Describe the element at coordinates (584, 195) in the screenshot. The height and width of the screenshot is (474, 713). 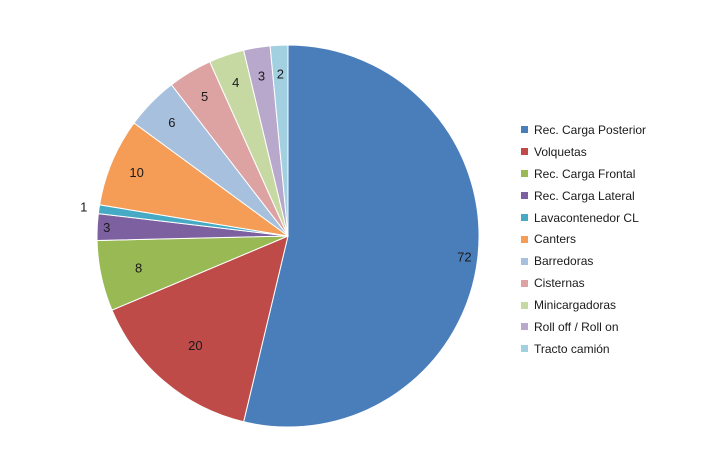
I see `legend-label: Rec. Carga Lateral` at that location.